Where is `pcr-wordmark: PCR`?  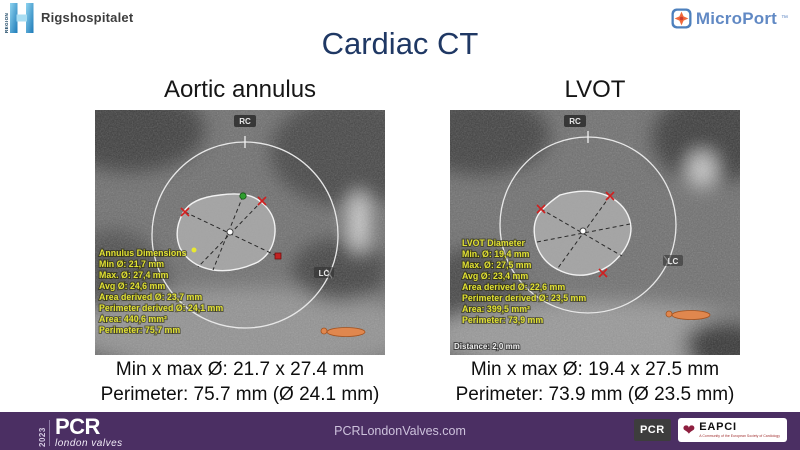 pcr-wordmark: PCR is located at coordinates (77, 426).